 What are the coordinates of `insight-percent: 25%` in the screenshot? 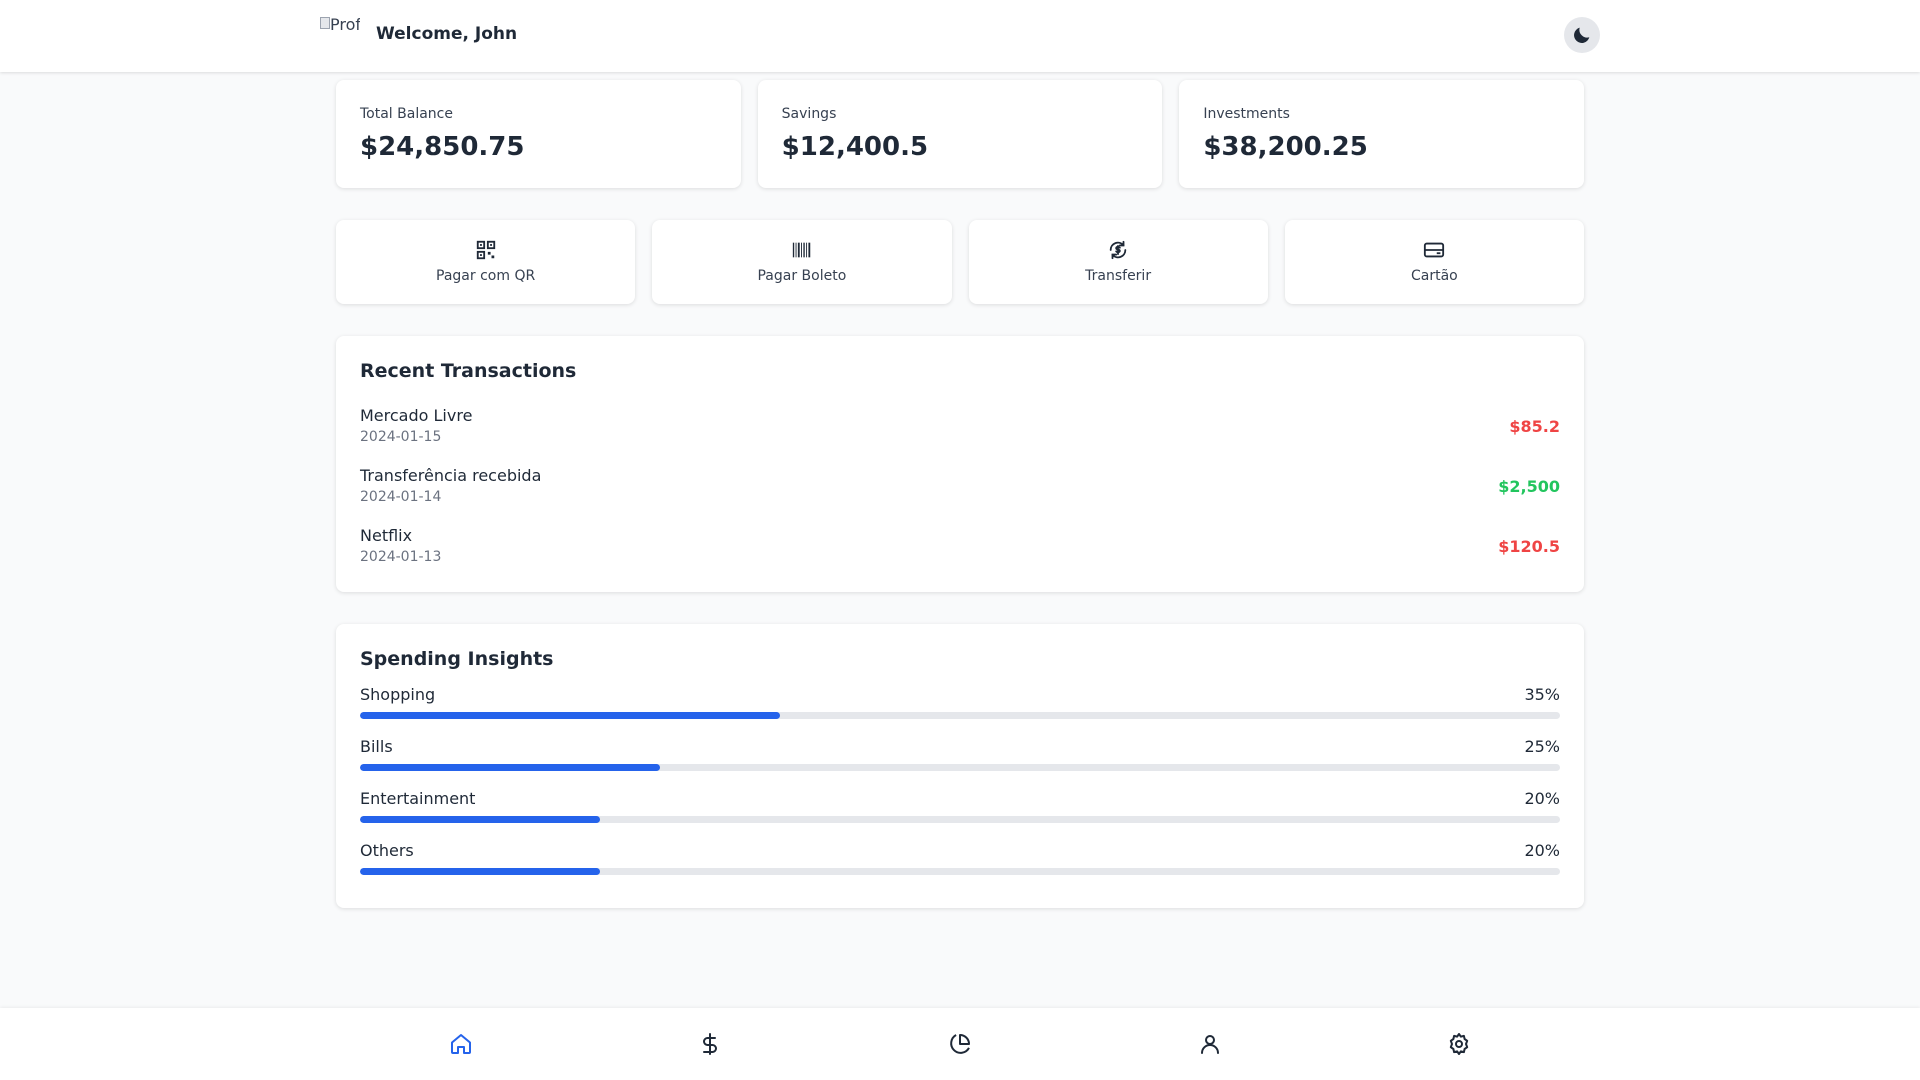 It's located at (1542, 746).